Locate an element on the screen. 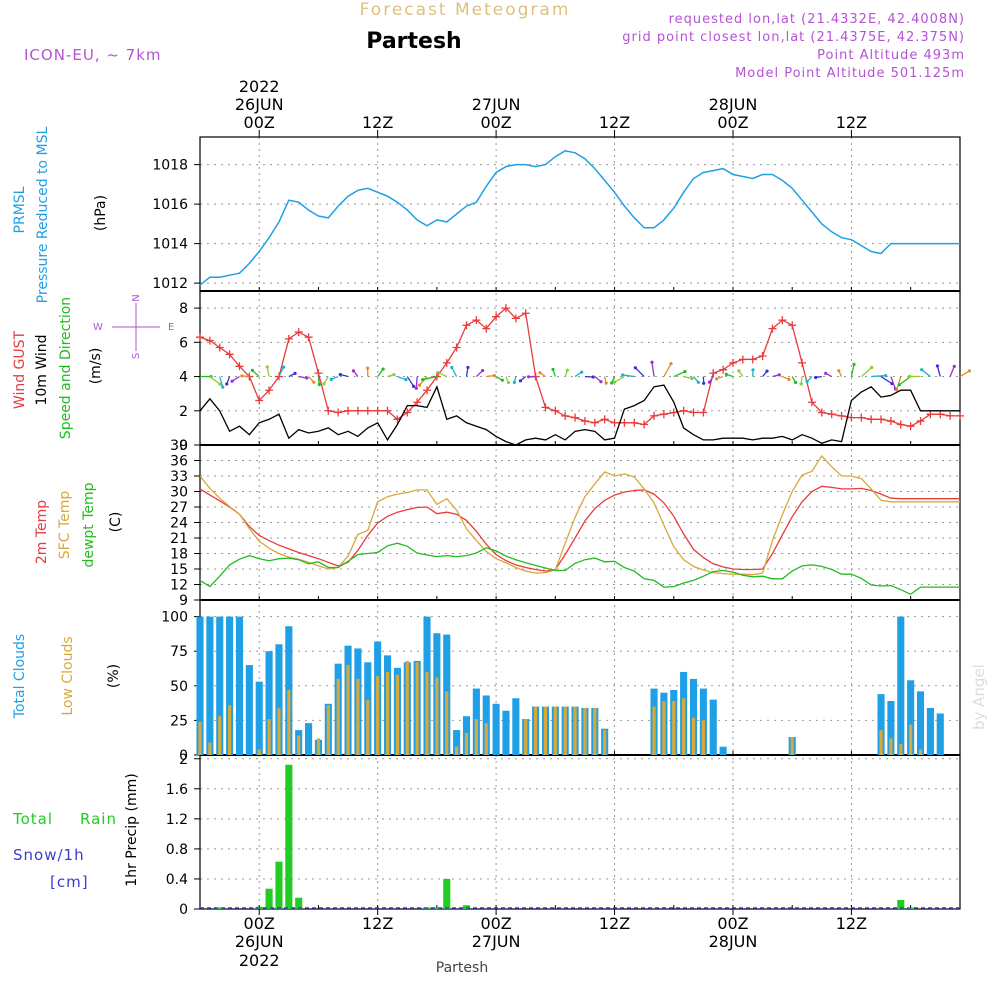  y-tick-label: 1018 is located at coordinates (170, 166).